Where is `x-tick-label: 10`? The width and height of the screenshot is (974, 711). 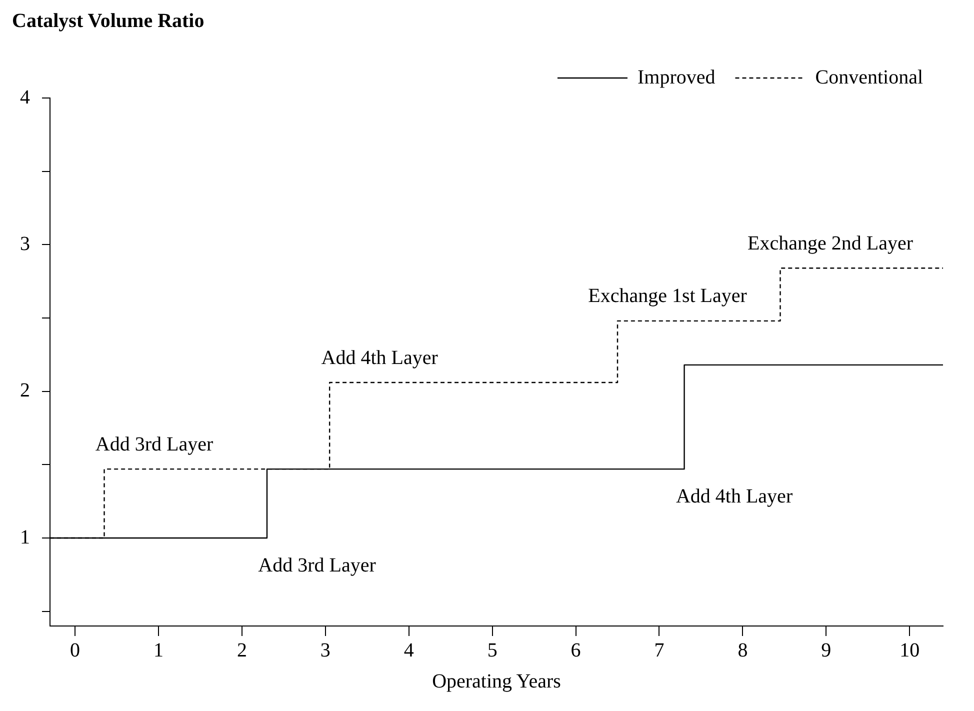
x-tick-label: 10 is located at coordinates (910, 650).